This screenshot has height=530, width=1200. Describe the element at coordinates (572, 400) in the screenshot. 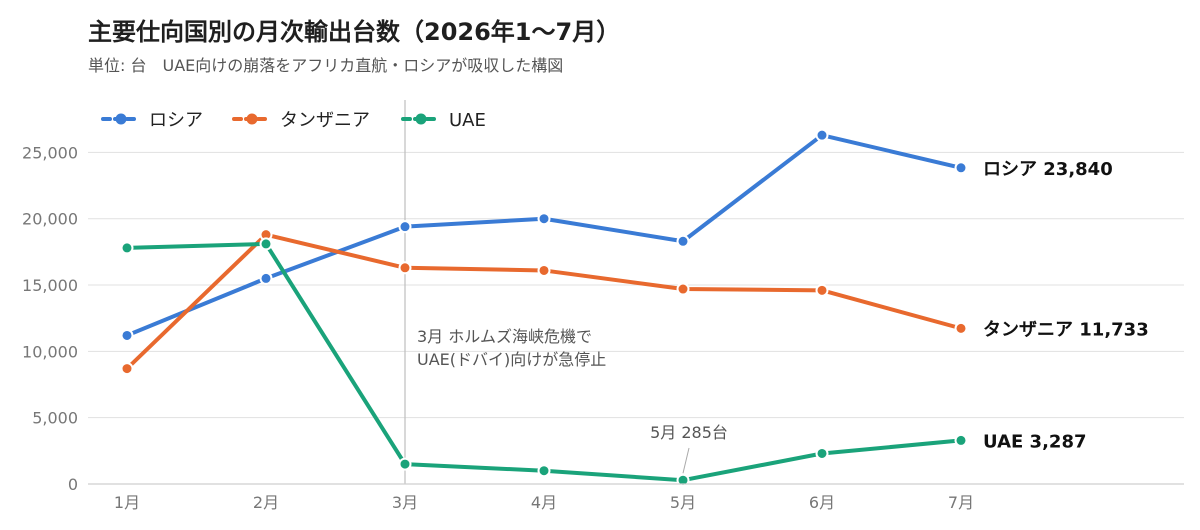

I see `annotation-group: 3月 ホルムズ海峡危機で UAE(ドバイ)向けが急停止 5月 285台` at that location.